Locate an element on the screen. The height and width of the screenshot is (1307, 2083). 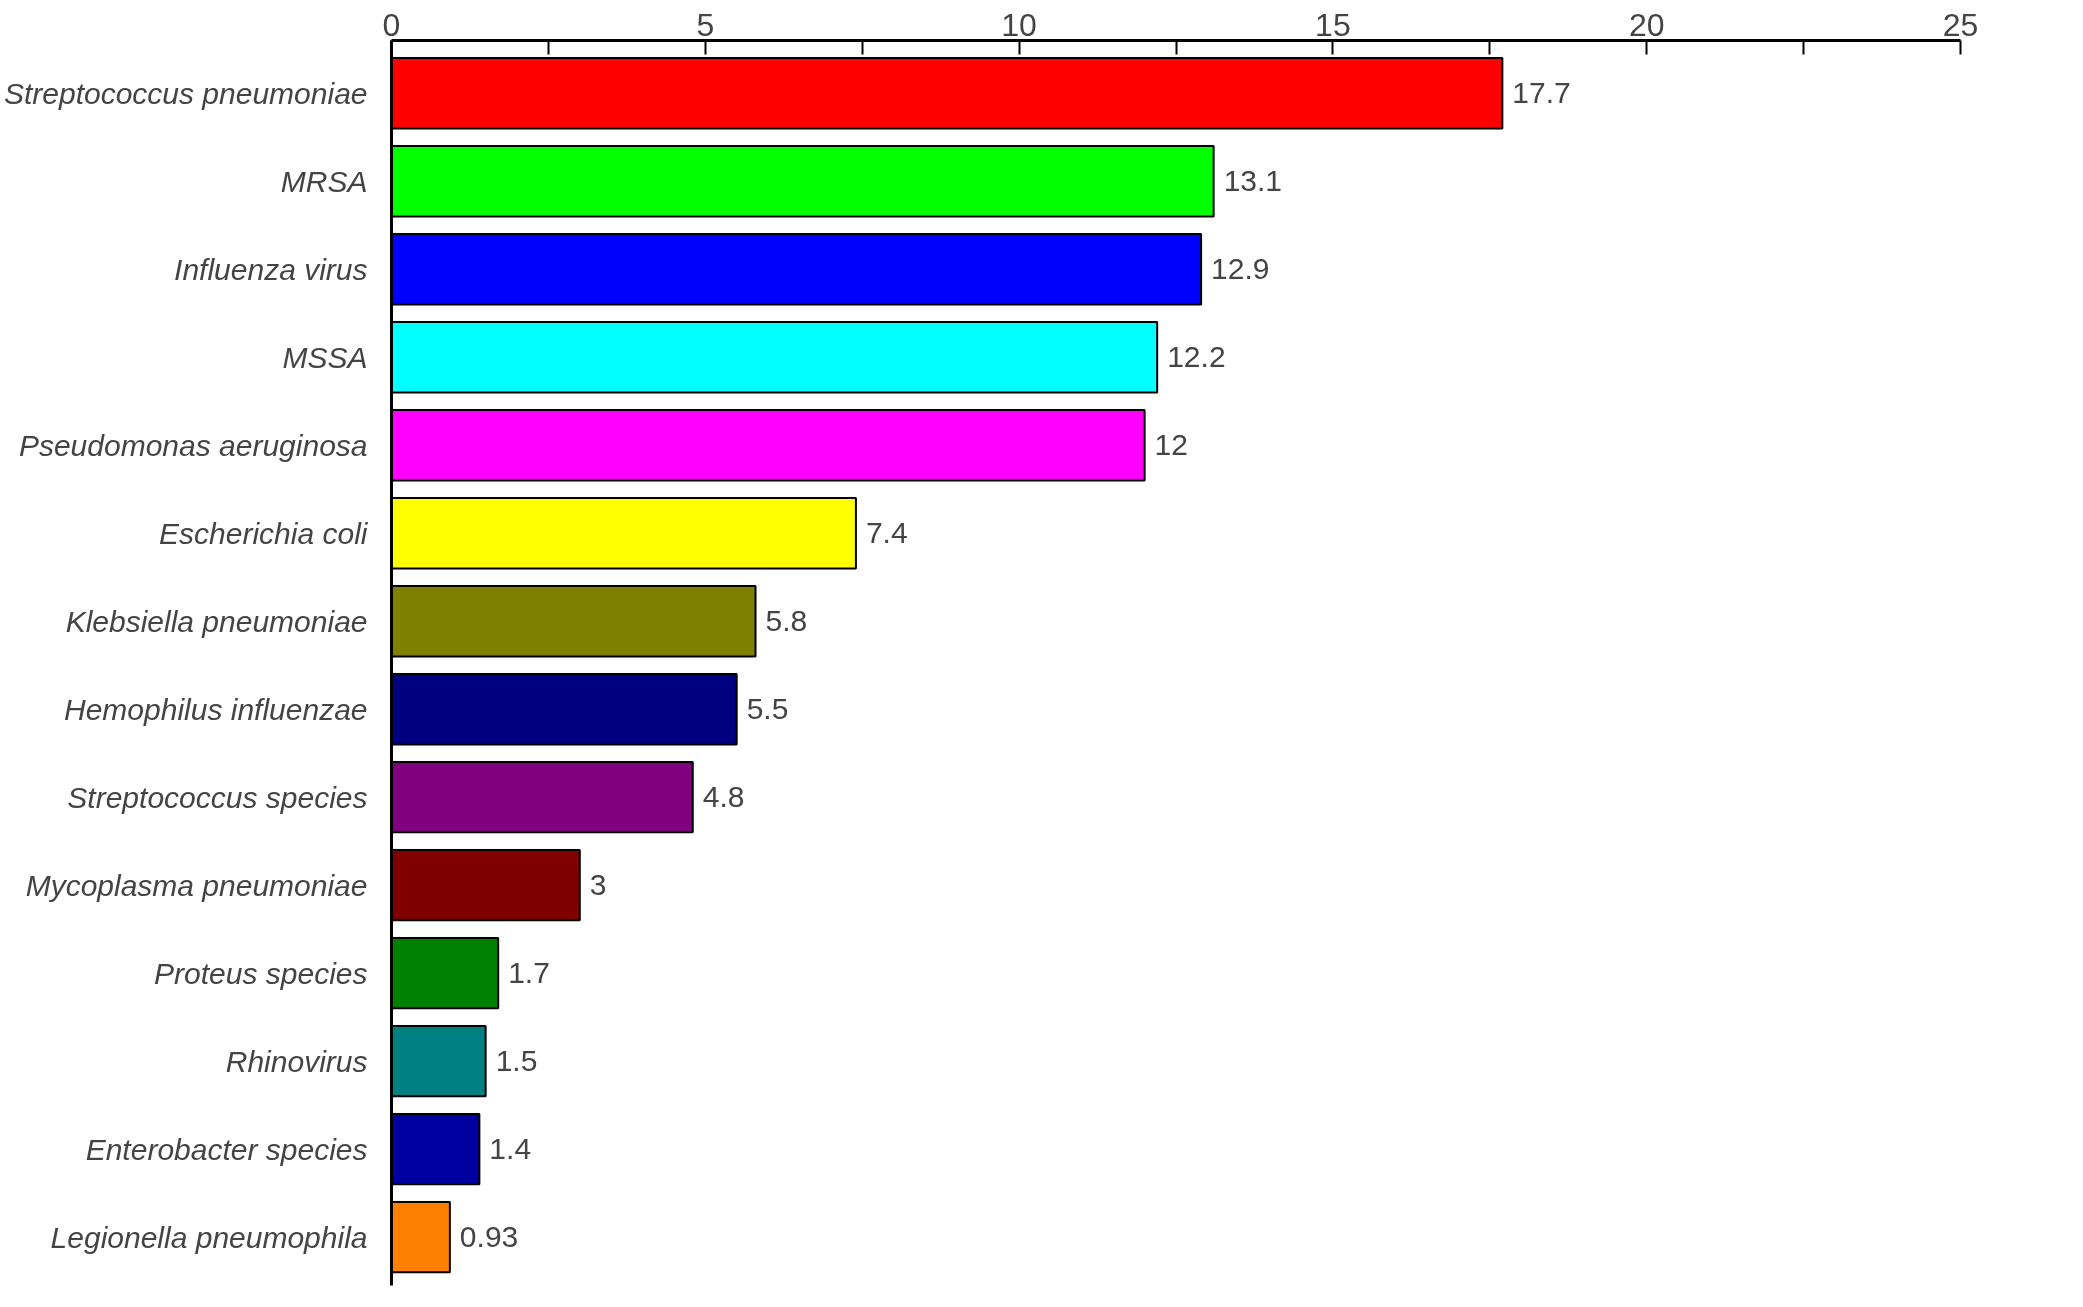
data-label: 12.9 is located at coordinates (1240, 269).